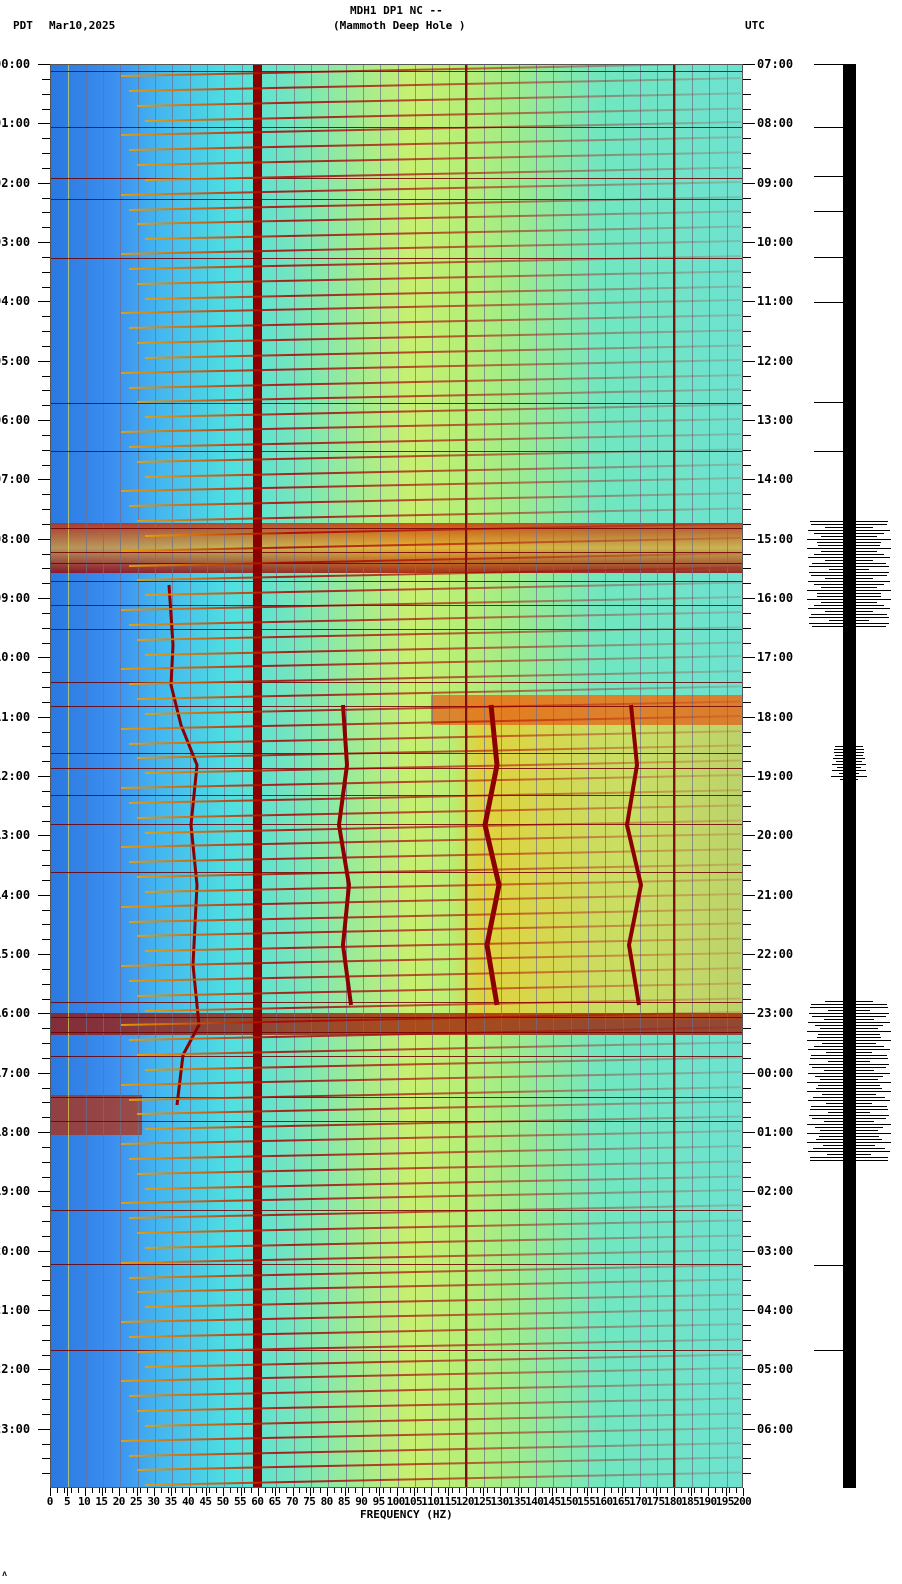 The image size is (902, 1584). I want to click on freq-label: 165, so click(621, 1501).